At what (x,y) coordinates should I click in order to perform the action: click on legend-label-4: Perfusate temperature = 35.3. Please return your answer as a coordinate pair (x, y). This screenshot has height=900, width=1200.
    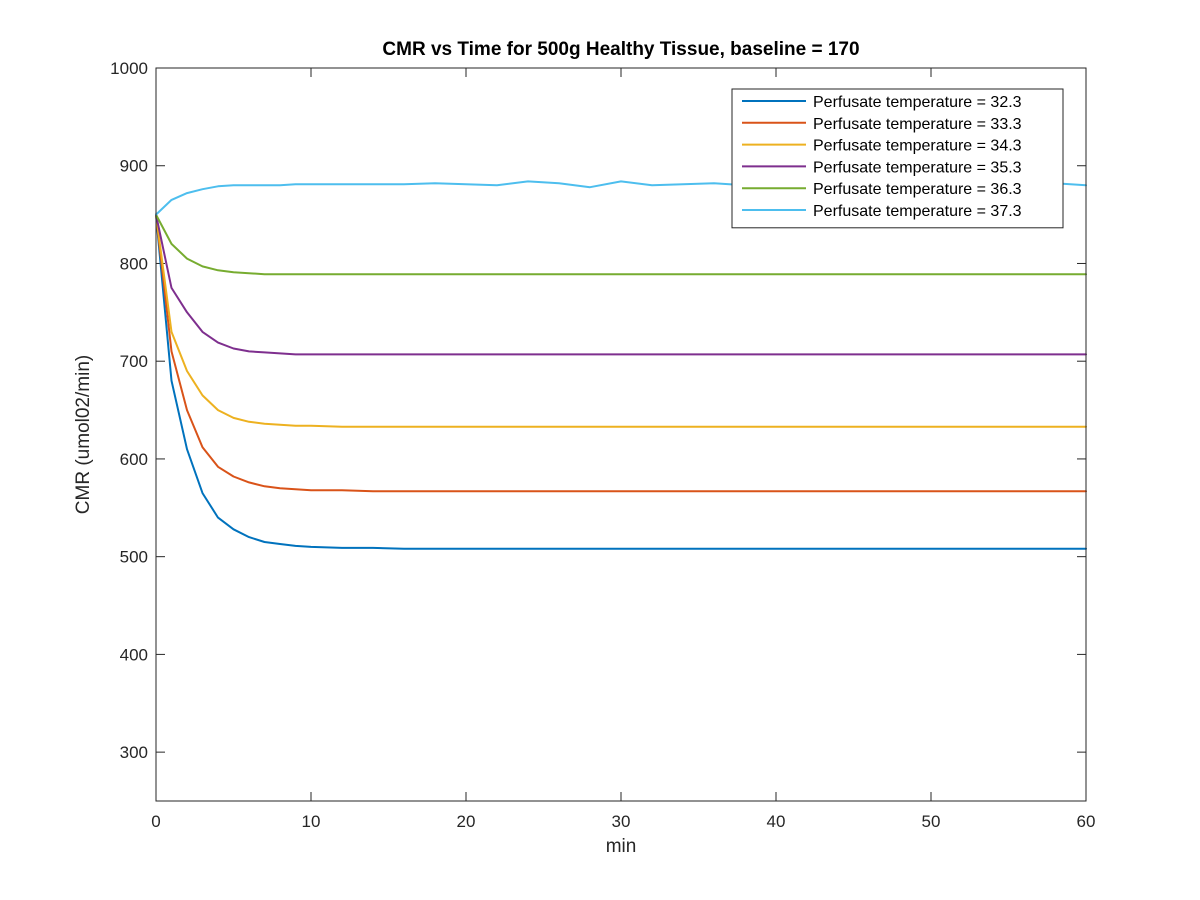
    Looking at the image, I should click on (917, 167).